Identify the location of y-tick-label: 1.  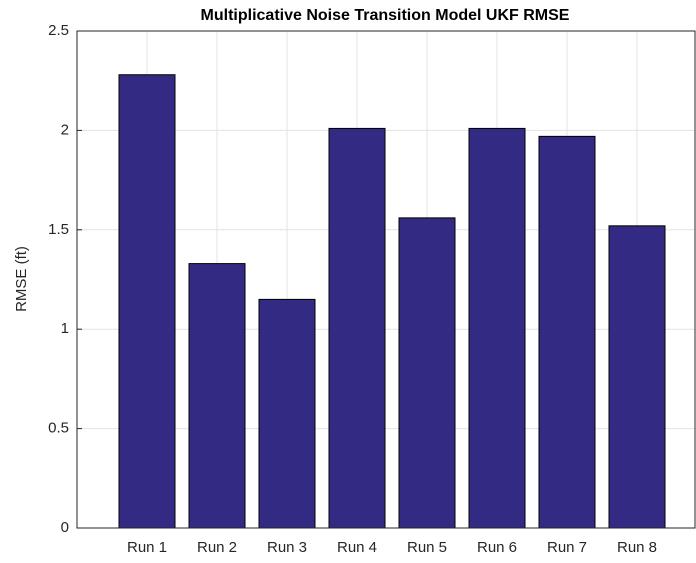
(65, 328).